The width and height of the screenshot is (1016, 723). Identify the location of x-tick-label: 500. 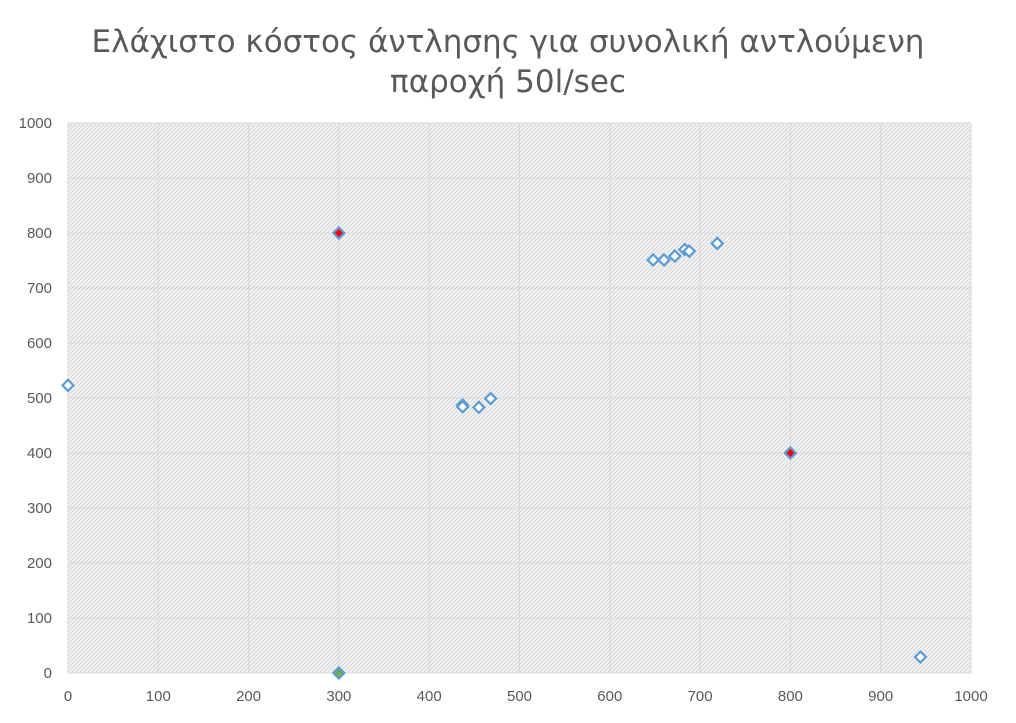
(519, 696).